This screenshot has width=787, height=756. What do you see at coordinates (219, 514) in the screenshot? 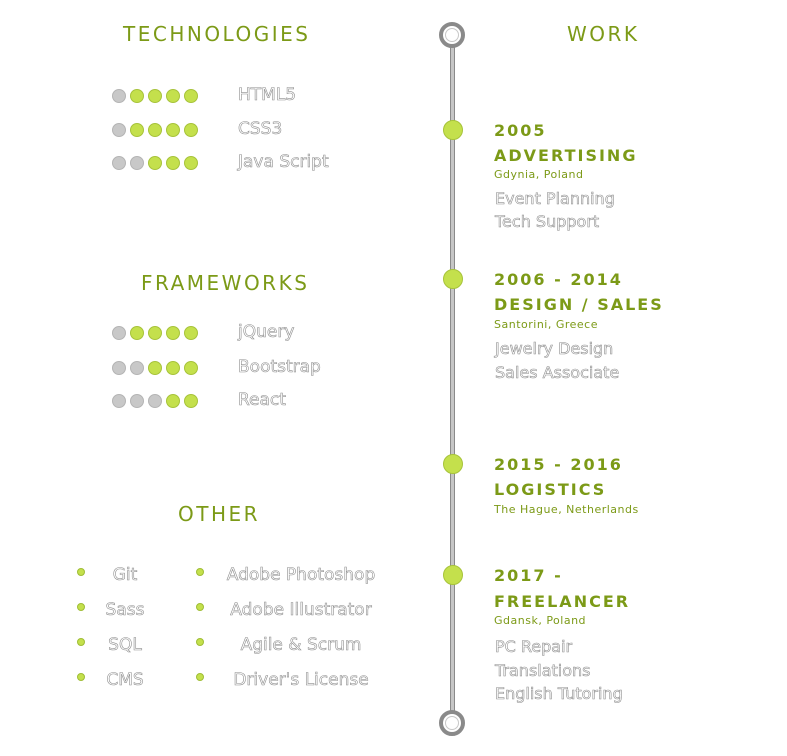
I see `other-heading: OTHER` at bounding box center [219, 514].